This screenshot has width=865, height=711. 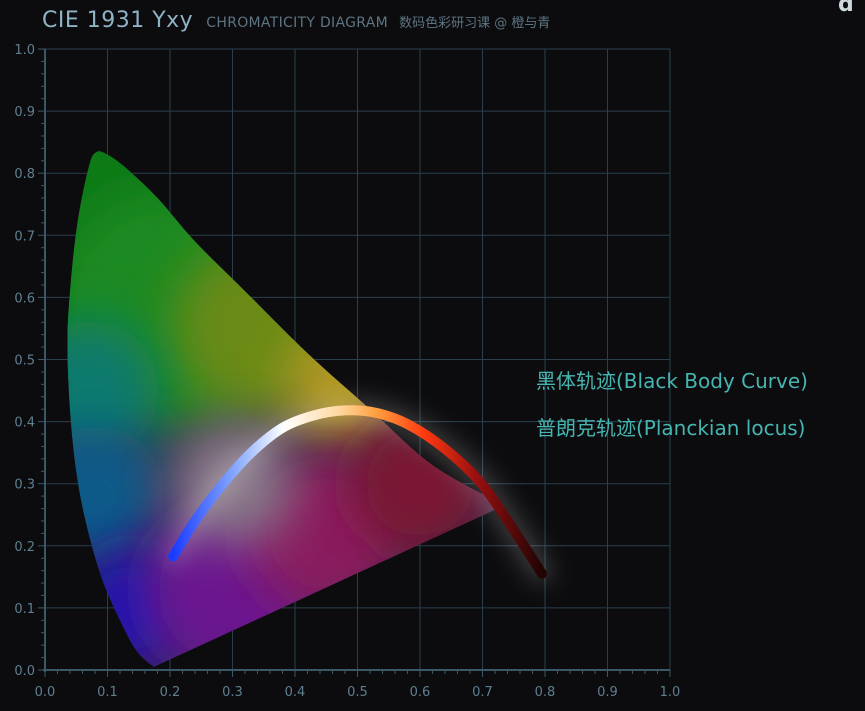 I want to click on chart-credit: 数码色彩研习课 @ 橙与青, so click(x=475, y=23).